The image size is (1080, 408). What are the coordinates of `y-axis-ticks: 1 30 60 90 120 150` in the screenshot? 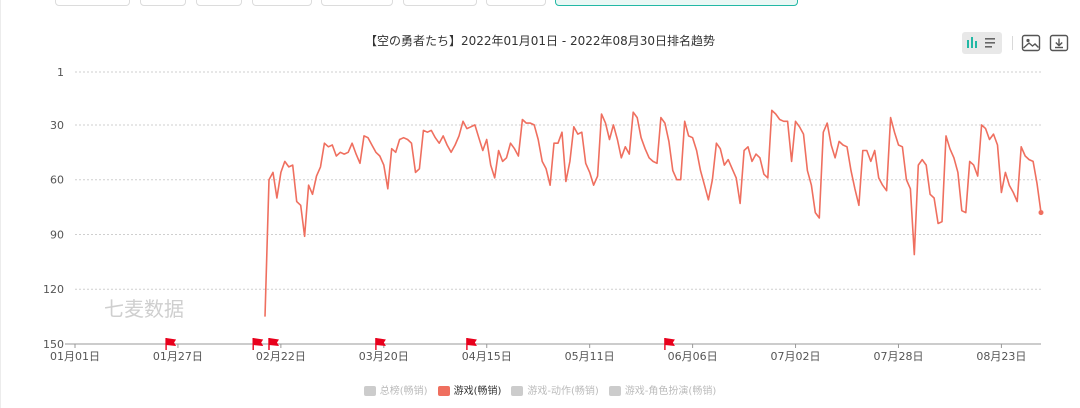 It's located at (53, 208).